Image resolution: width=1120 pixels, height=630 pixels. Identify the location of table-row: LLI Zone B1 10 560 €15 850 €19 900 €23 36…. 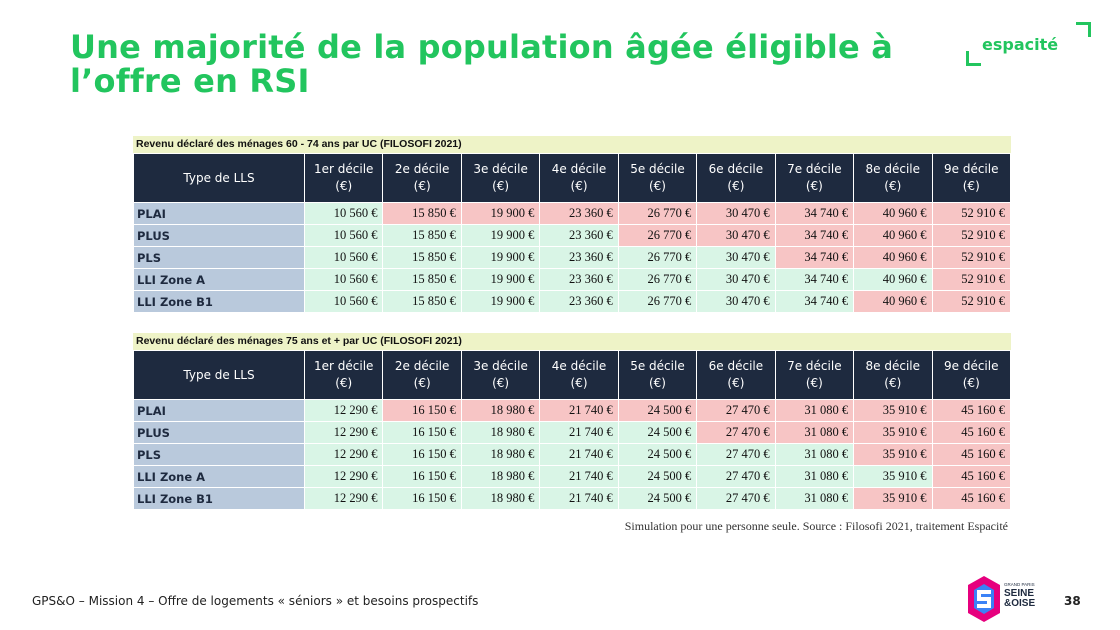
(572, 301).